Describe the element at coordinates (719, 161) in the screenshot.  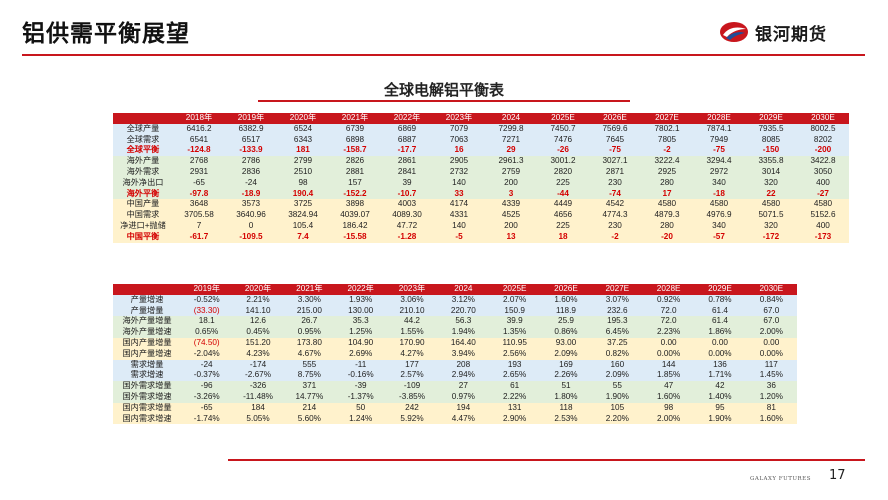
I see `table-cell: 3294.4` at that location.